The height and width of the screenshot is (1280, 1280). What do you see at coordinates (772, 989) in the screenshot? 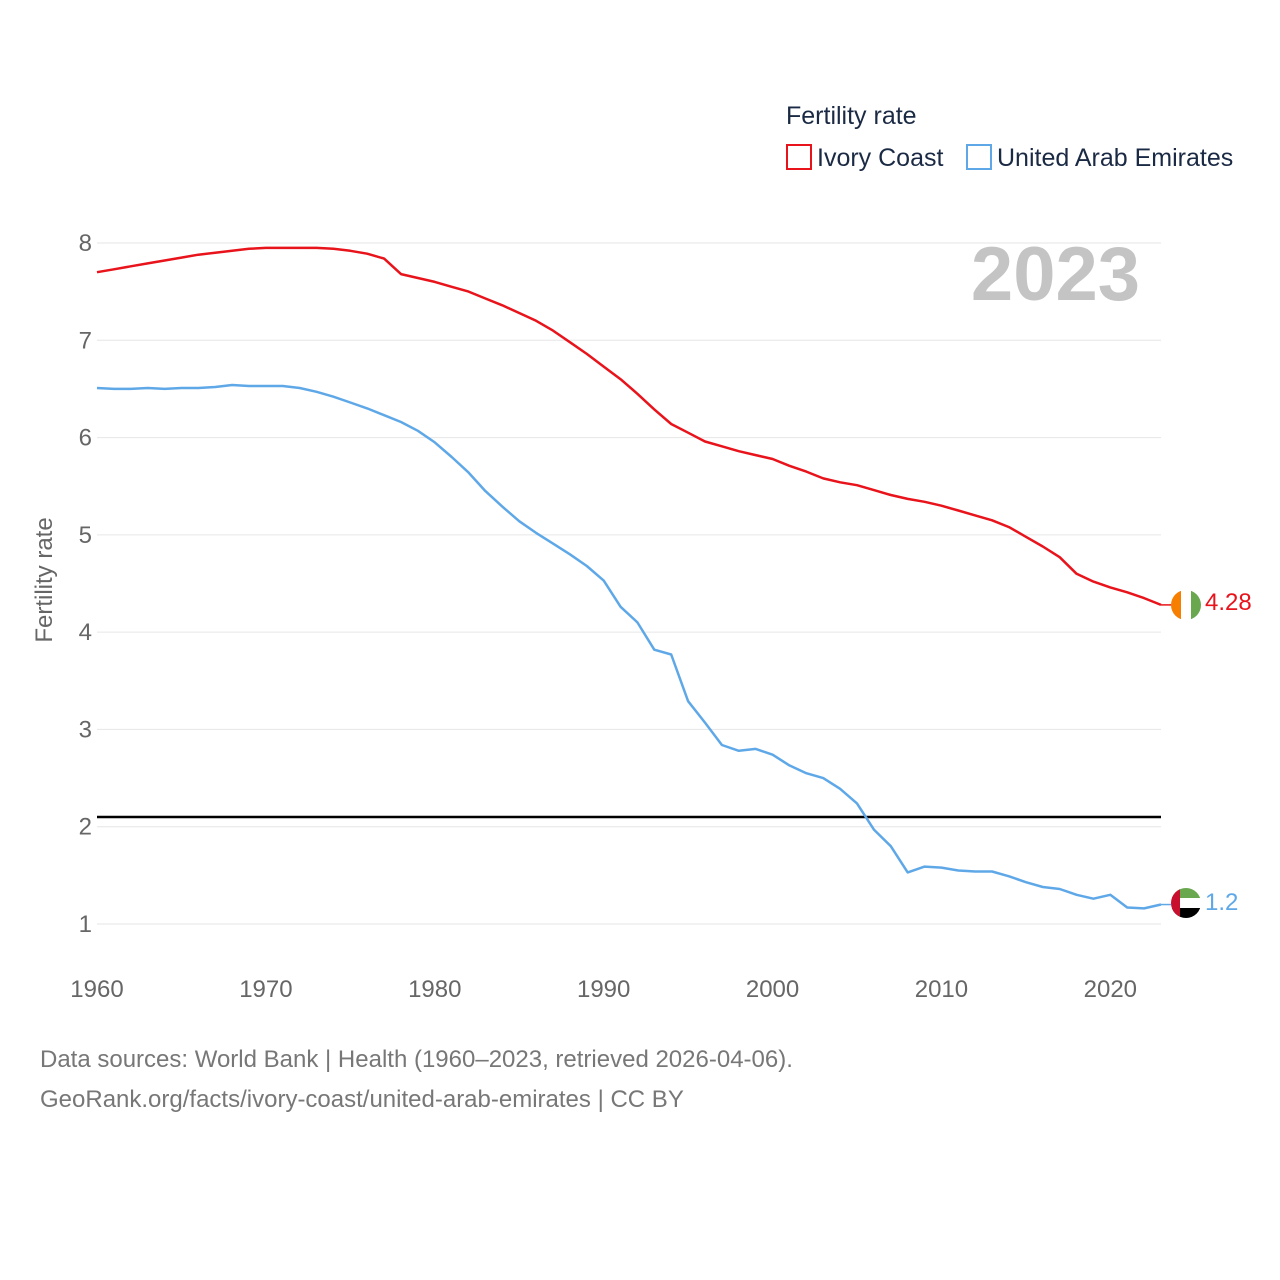
I see `x-tick-label-2000: 2000` at bounding box center [772, 989].